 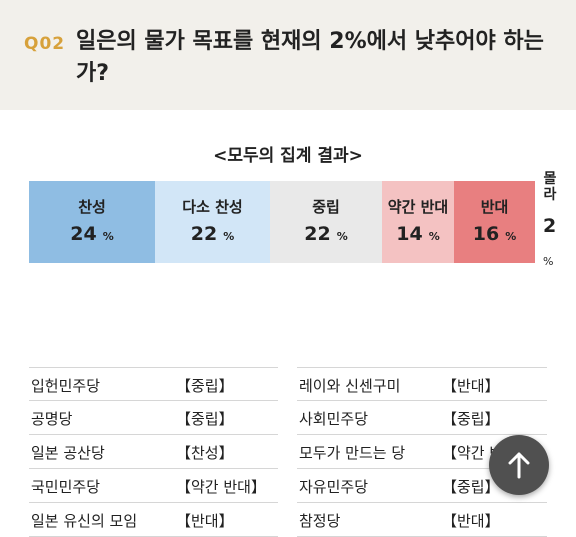 I want to click on segment-unit: %, so click(x=548, y=261).